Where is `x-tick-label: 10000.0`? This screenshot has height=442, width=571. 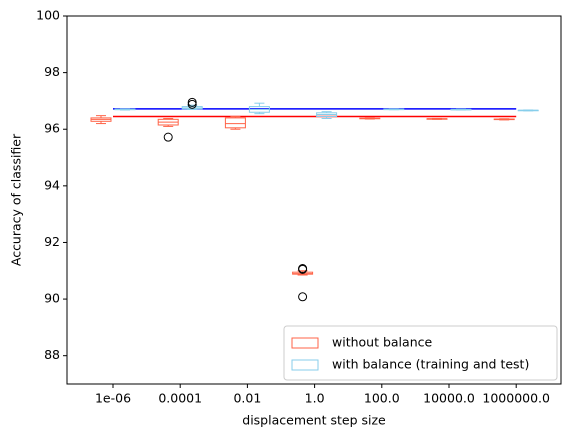 x-tick-label: 10000.0 is located at coordinates (449, 398).